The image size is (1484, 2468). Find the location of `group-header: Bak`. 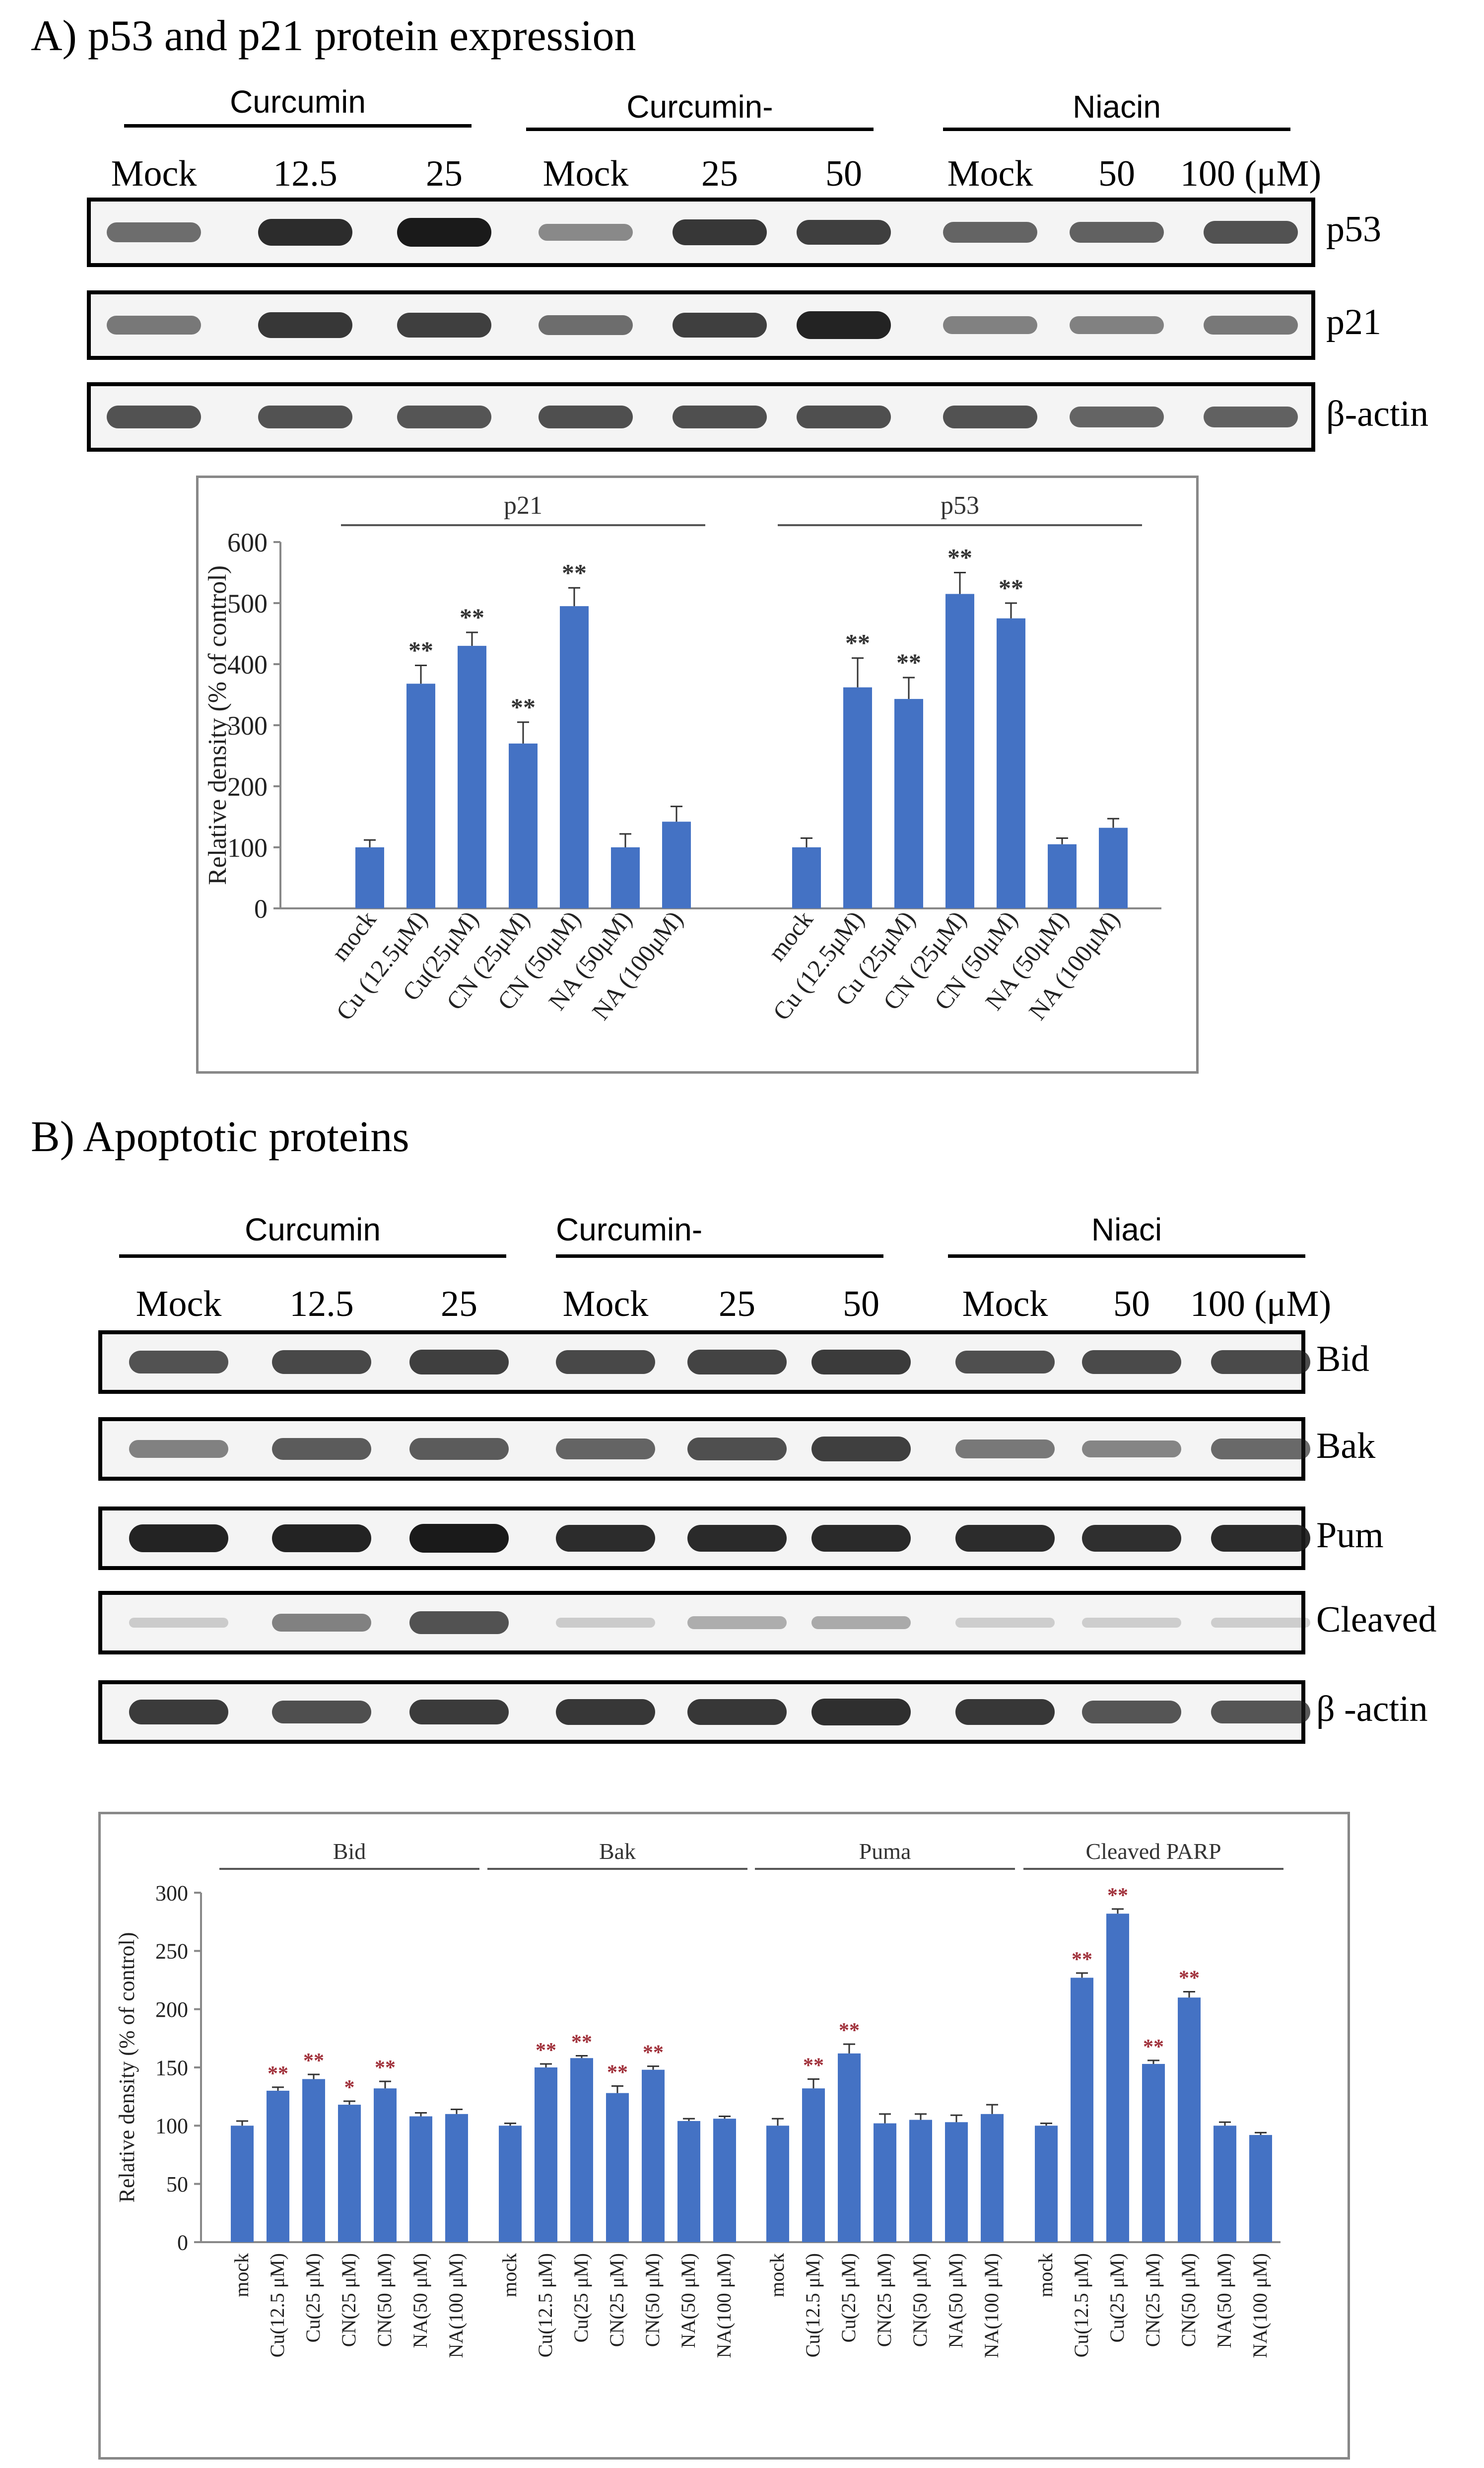

group-header: Bak is located at coordinates (617, 1851).